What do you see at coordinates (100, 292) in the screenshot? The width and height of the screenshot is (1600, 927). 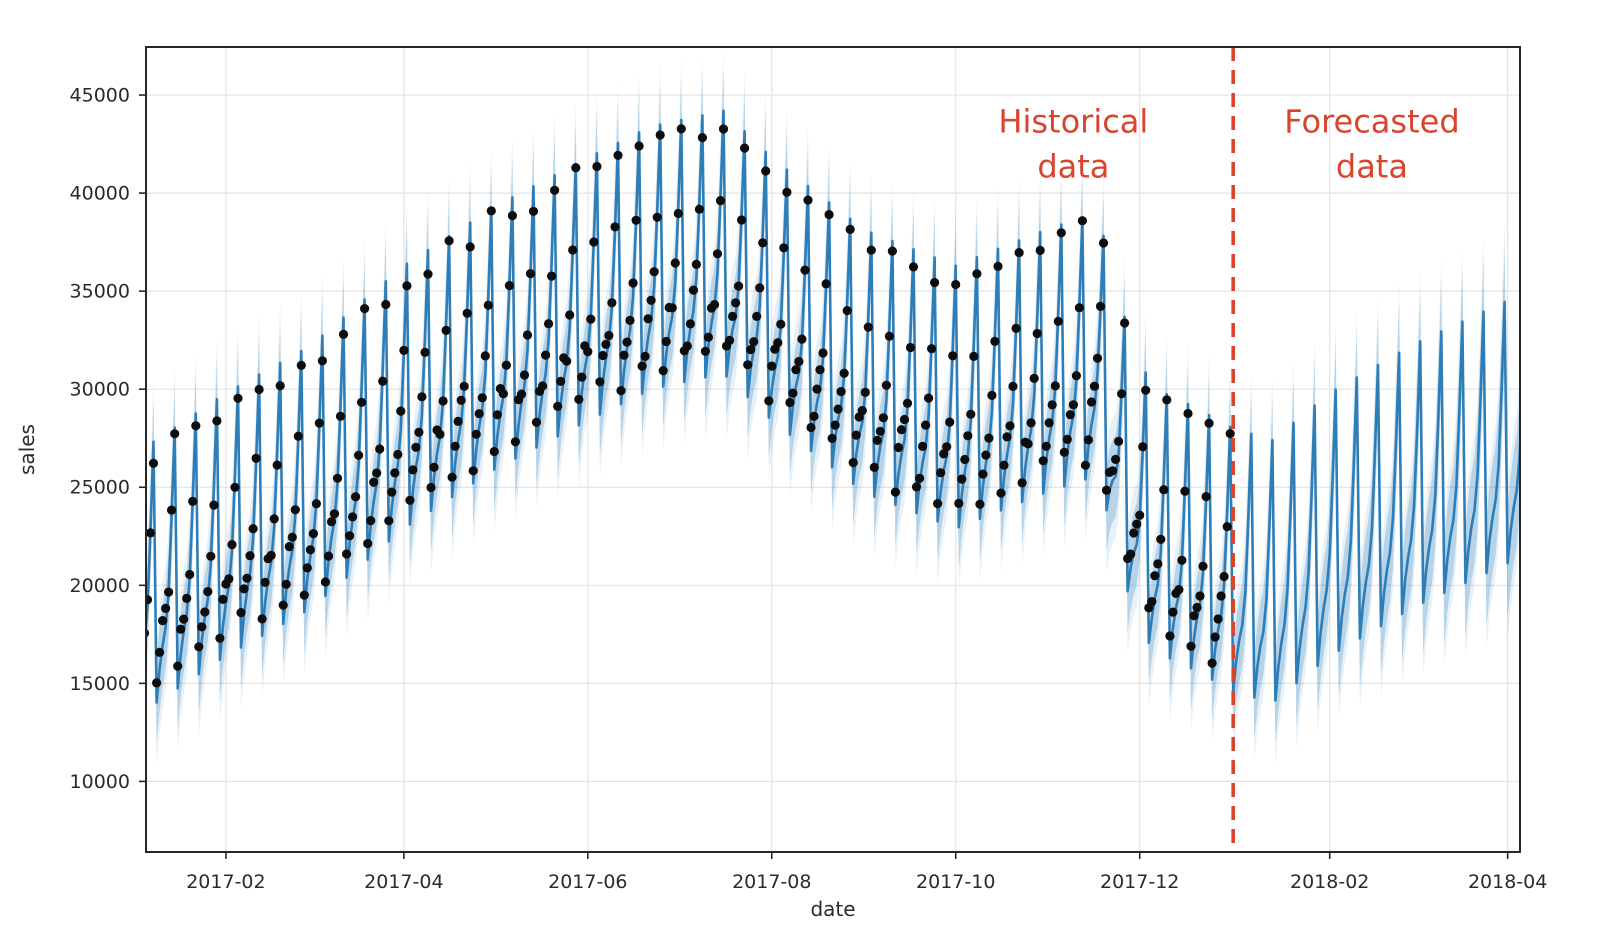 I see `y-tick-label: 35000` at bounding box center [100, 292].